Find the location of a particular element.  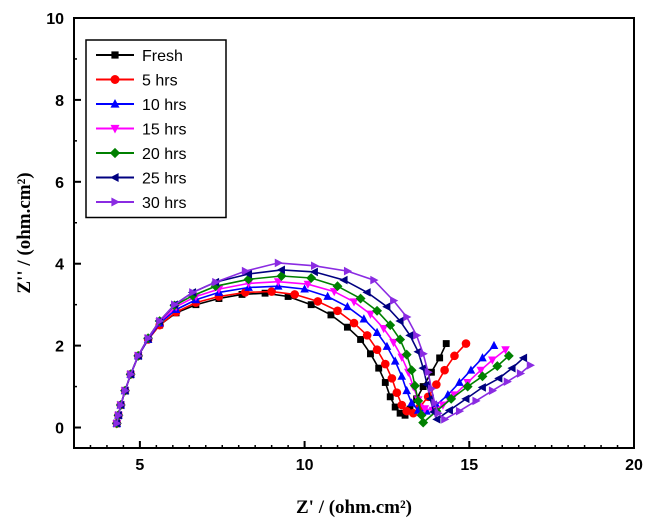

legend: Fresh 5 hrs 10 hrs 15 hrs 20 hrs 25 hrs 30 hrs is located at coordinates (156, 129).